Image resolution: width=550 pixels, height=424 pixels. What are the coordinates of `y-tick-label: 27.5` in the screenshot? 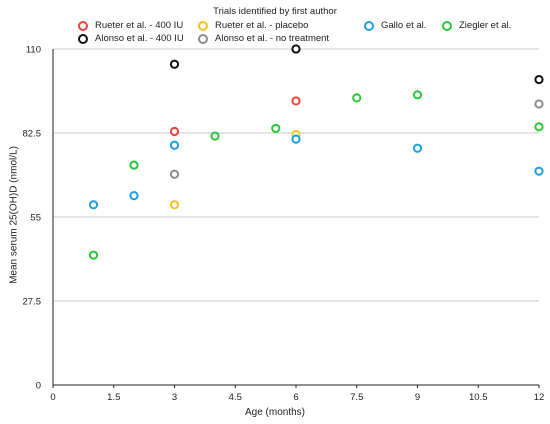 It's located at (32, 302).